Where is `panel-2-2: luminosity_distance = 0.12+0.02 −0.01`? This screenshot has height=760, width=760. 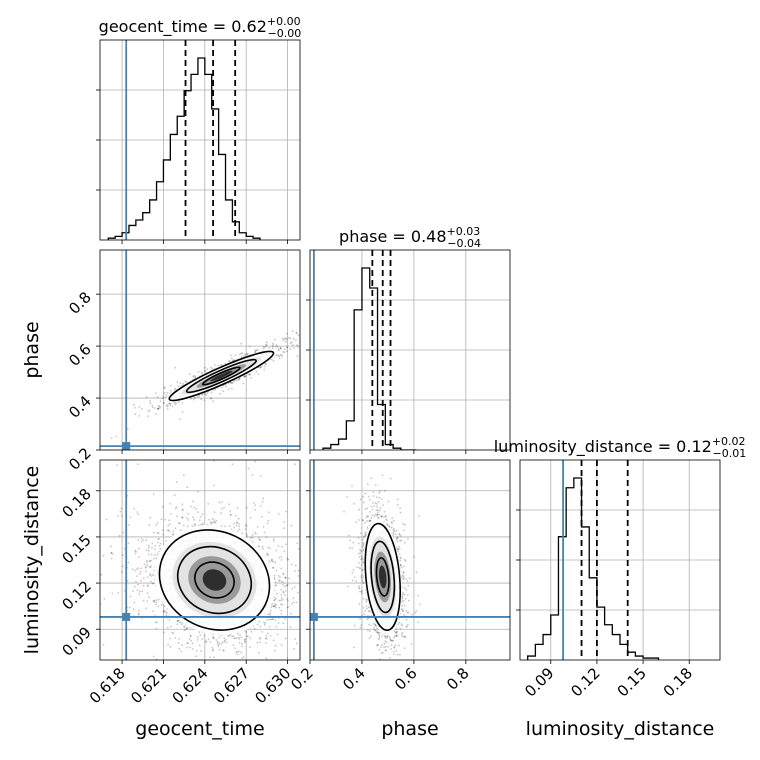 panel-2-2: luminosity_distance = 0.12+0.02 −0.01 is located at coordinates (620, 549).